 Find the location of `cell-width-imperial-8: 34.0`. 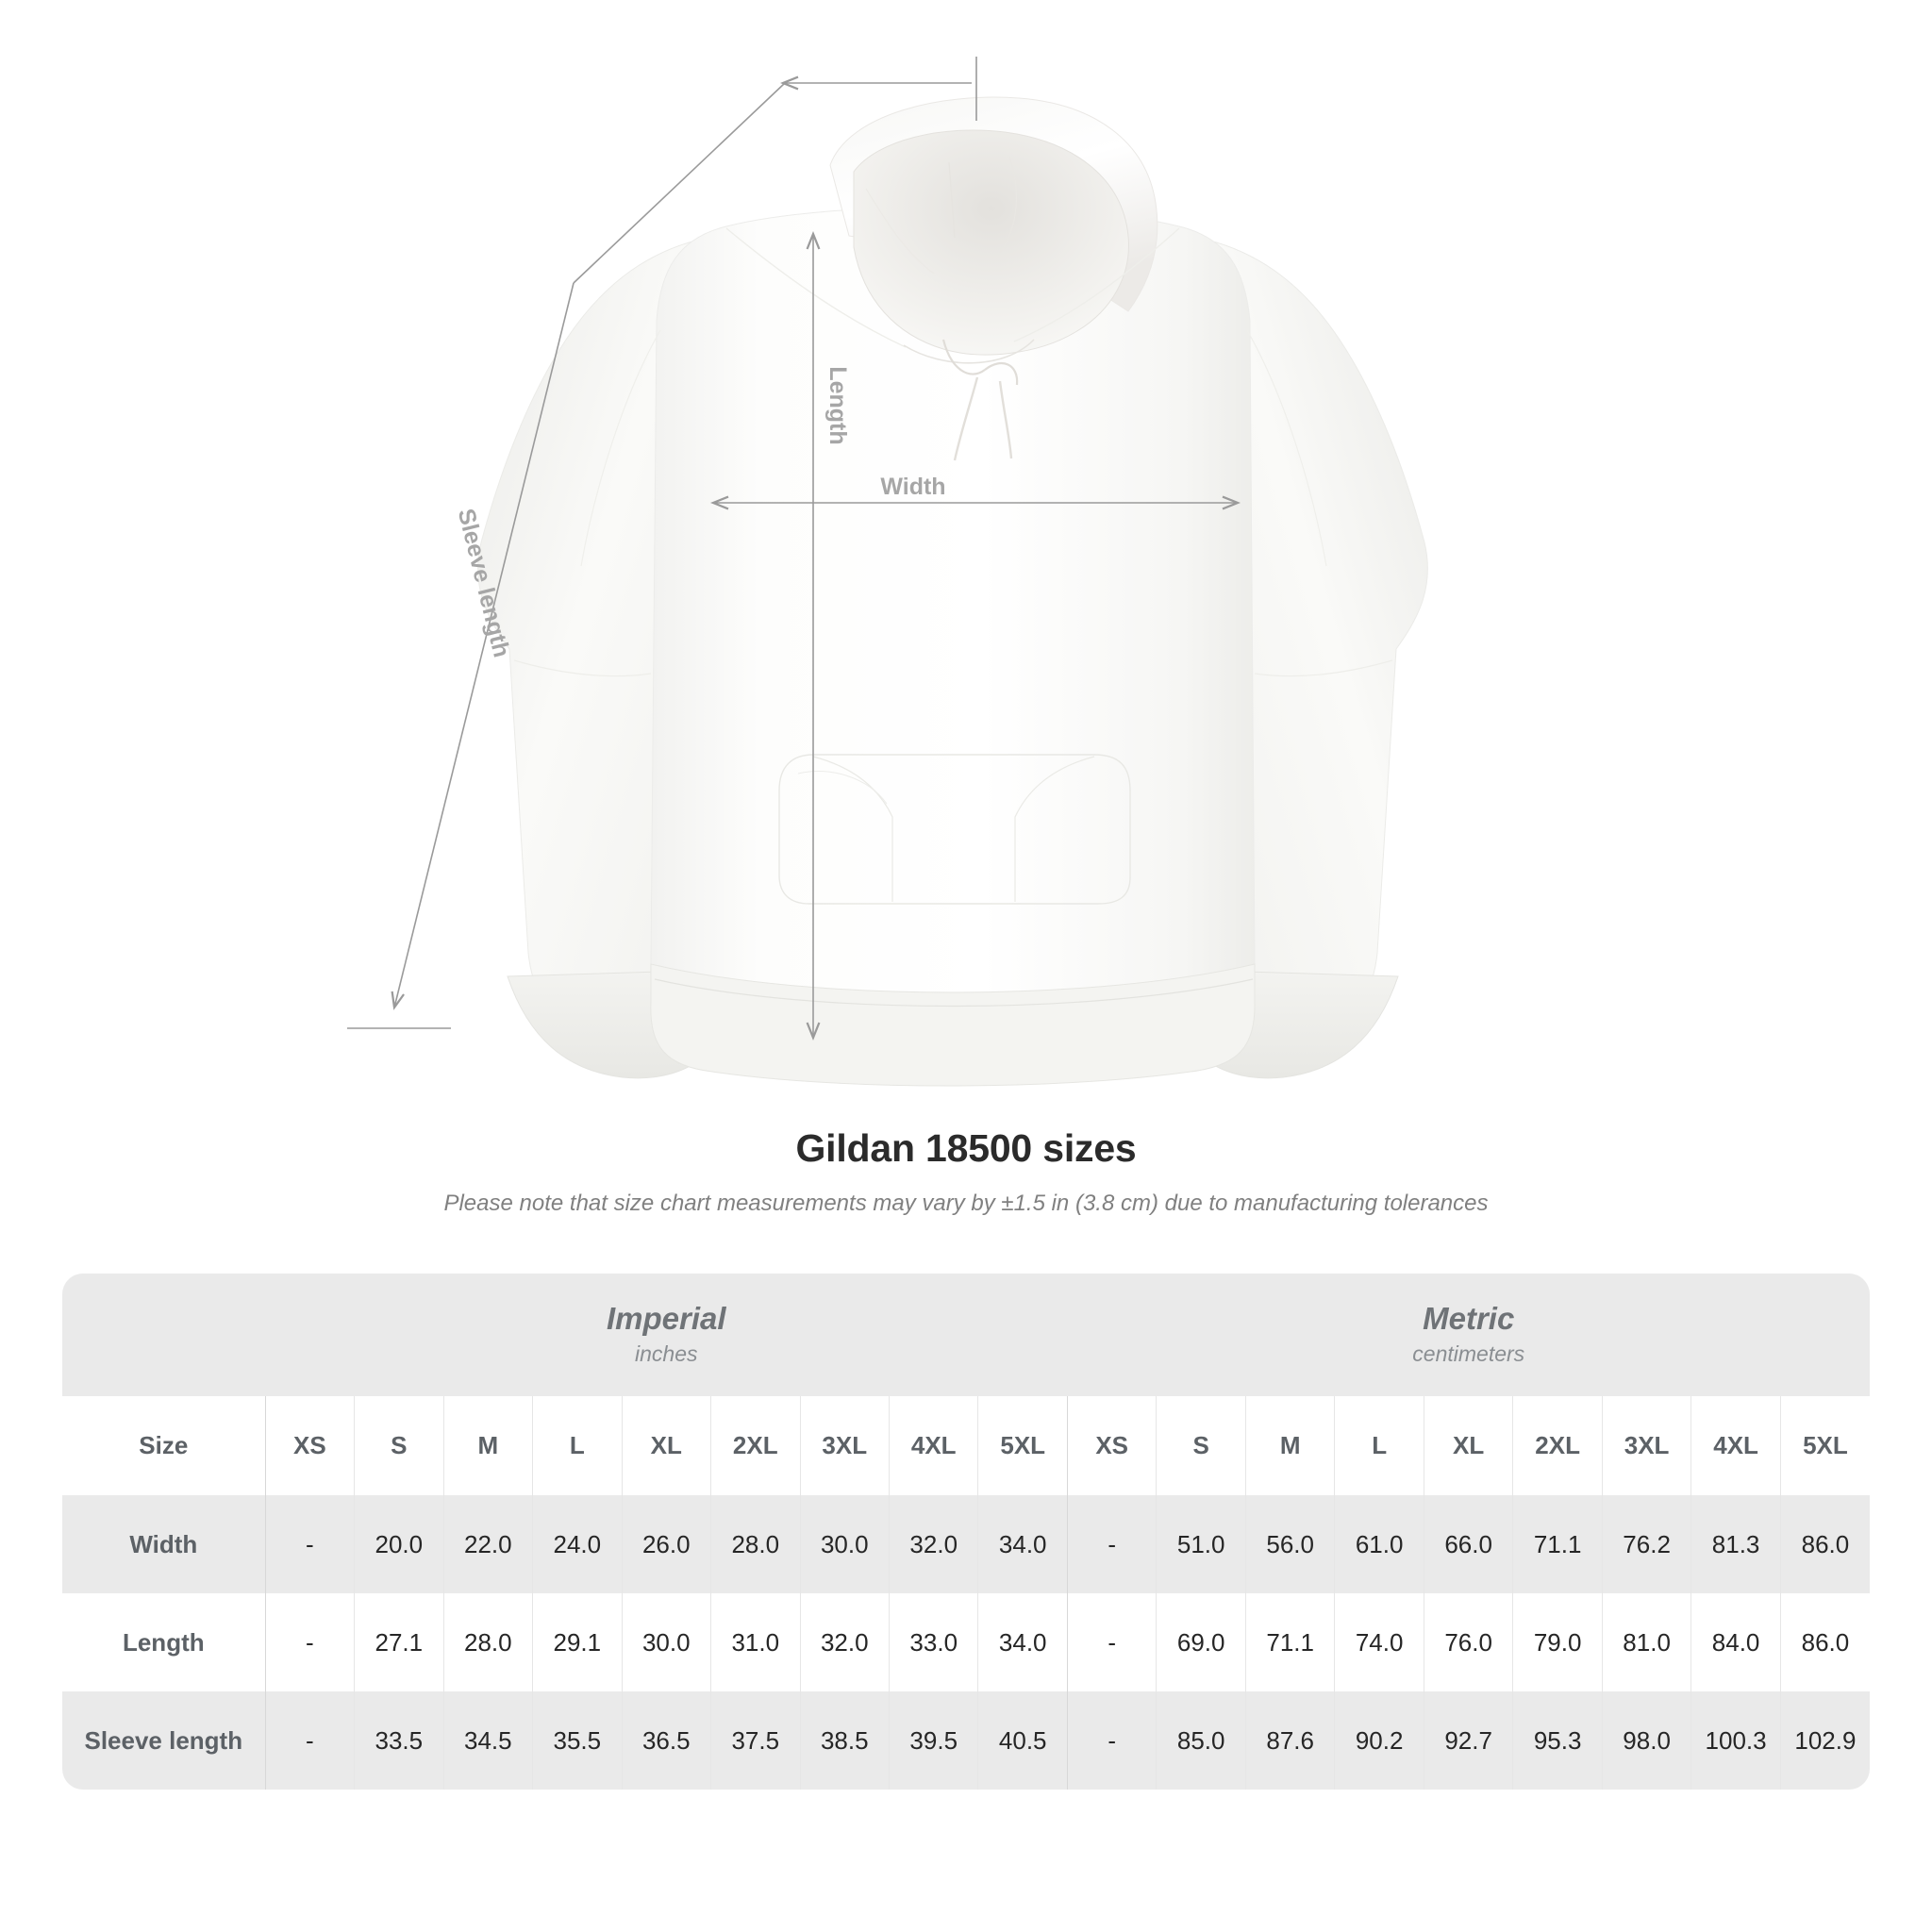

cell-width-imperial-8: 34.0 is located at coordinates (1023, 1544).